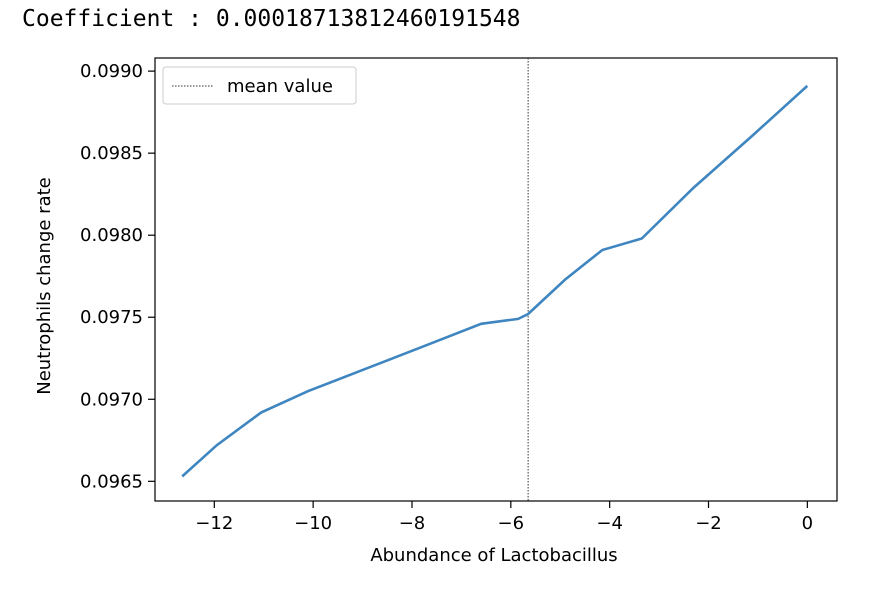 This screenshot has width=888, height=592. Describe the element at coordinates (111, 71) in the screenshot. I see `y-tick-label: 0.0990` at that location.